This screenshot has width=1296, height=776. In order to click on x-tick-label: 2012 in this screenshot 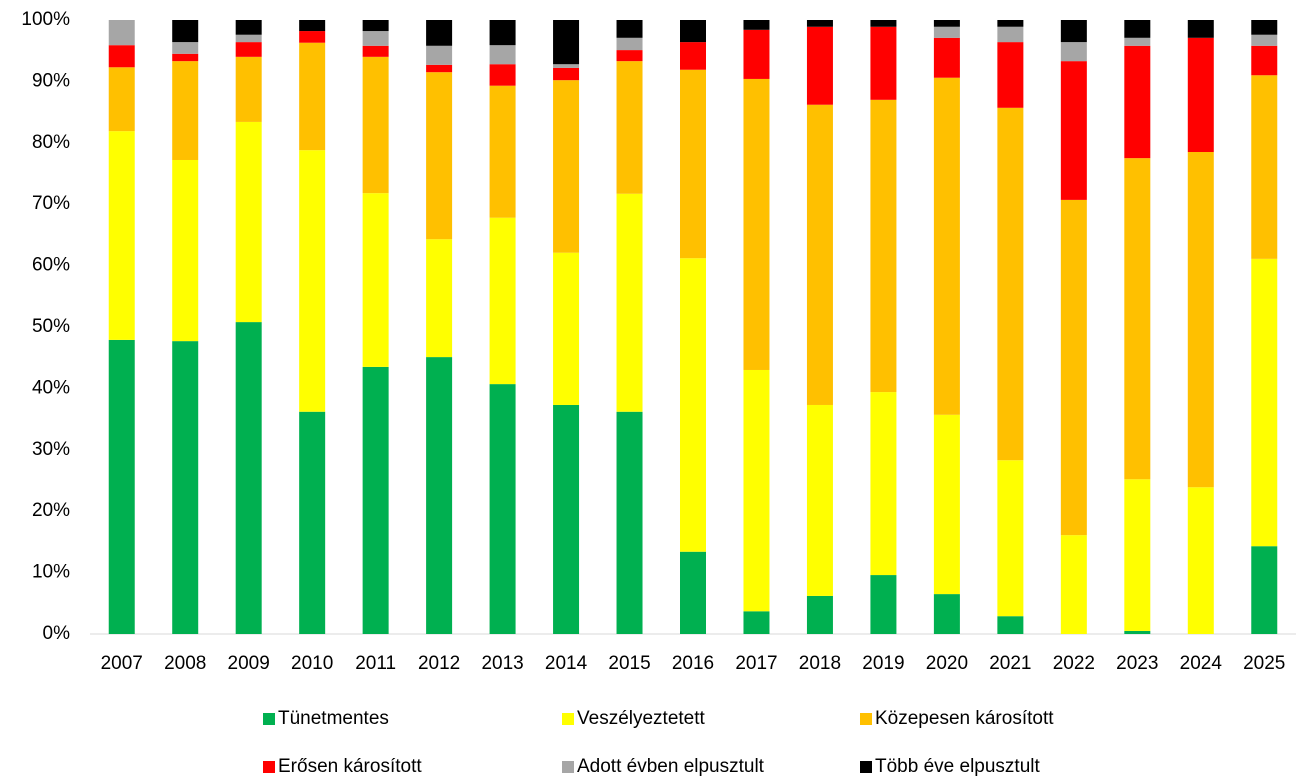, I will do `click(439, 663)`.